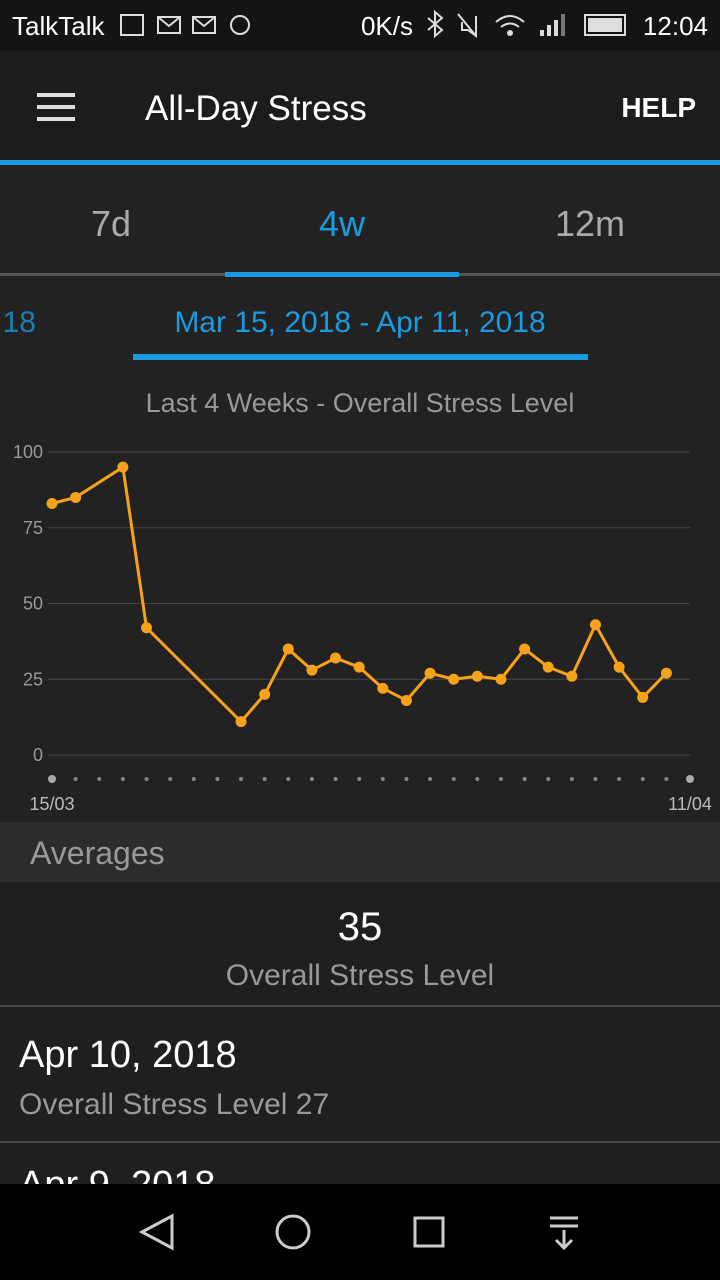 The image size is (720, 1280). What do you see at coordinates (342, 274) in the screenshot?
I see `tab-indicator` at bounding box center [342, 274].